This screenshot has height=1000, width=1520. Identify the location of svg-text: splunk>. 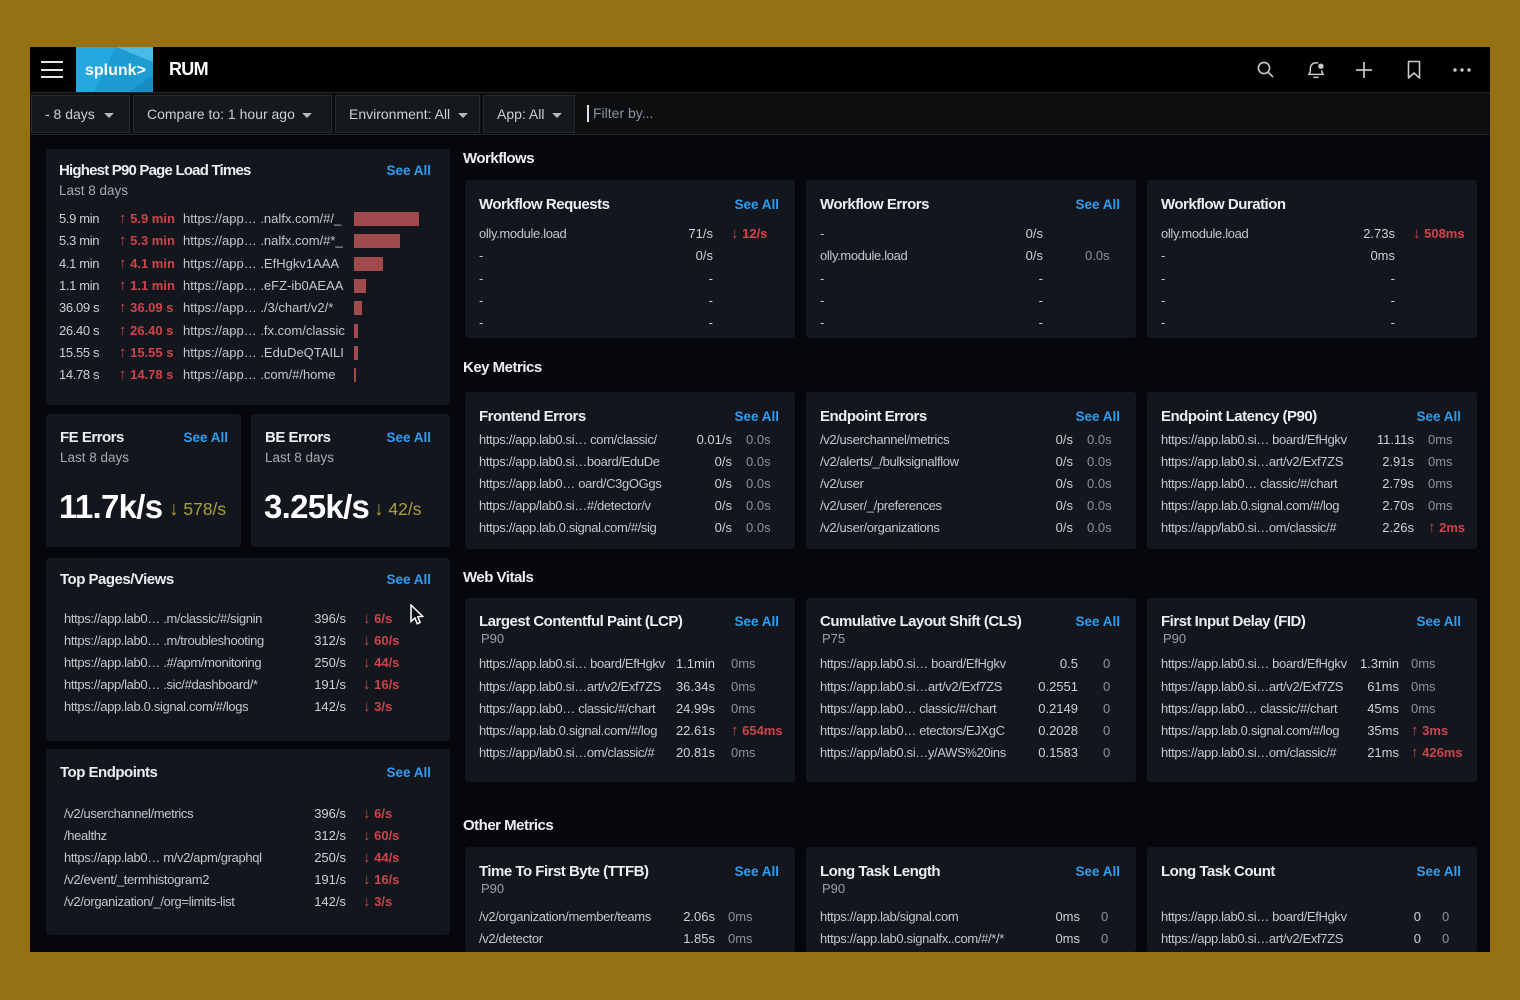
(115, 70).